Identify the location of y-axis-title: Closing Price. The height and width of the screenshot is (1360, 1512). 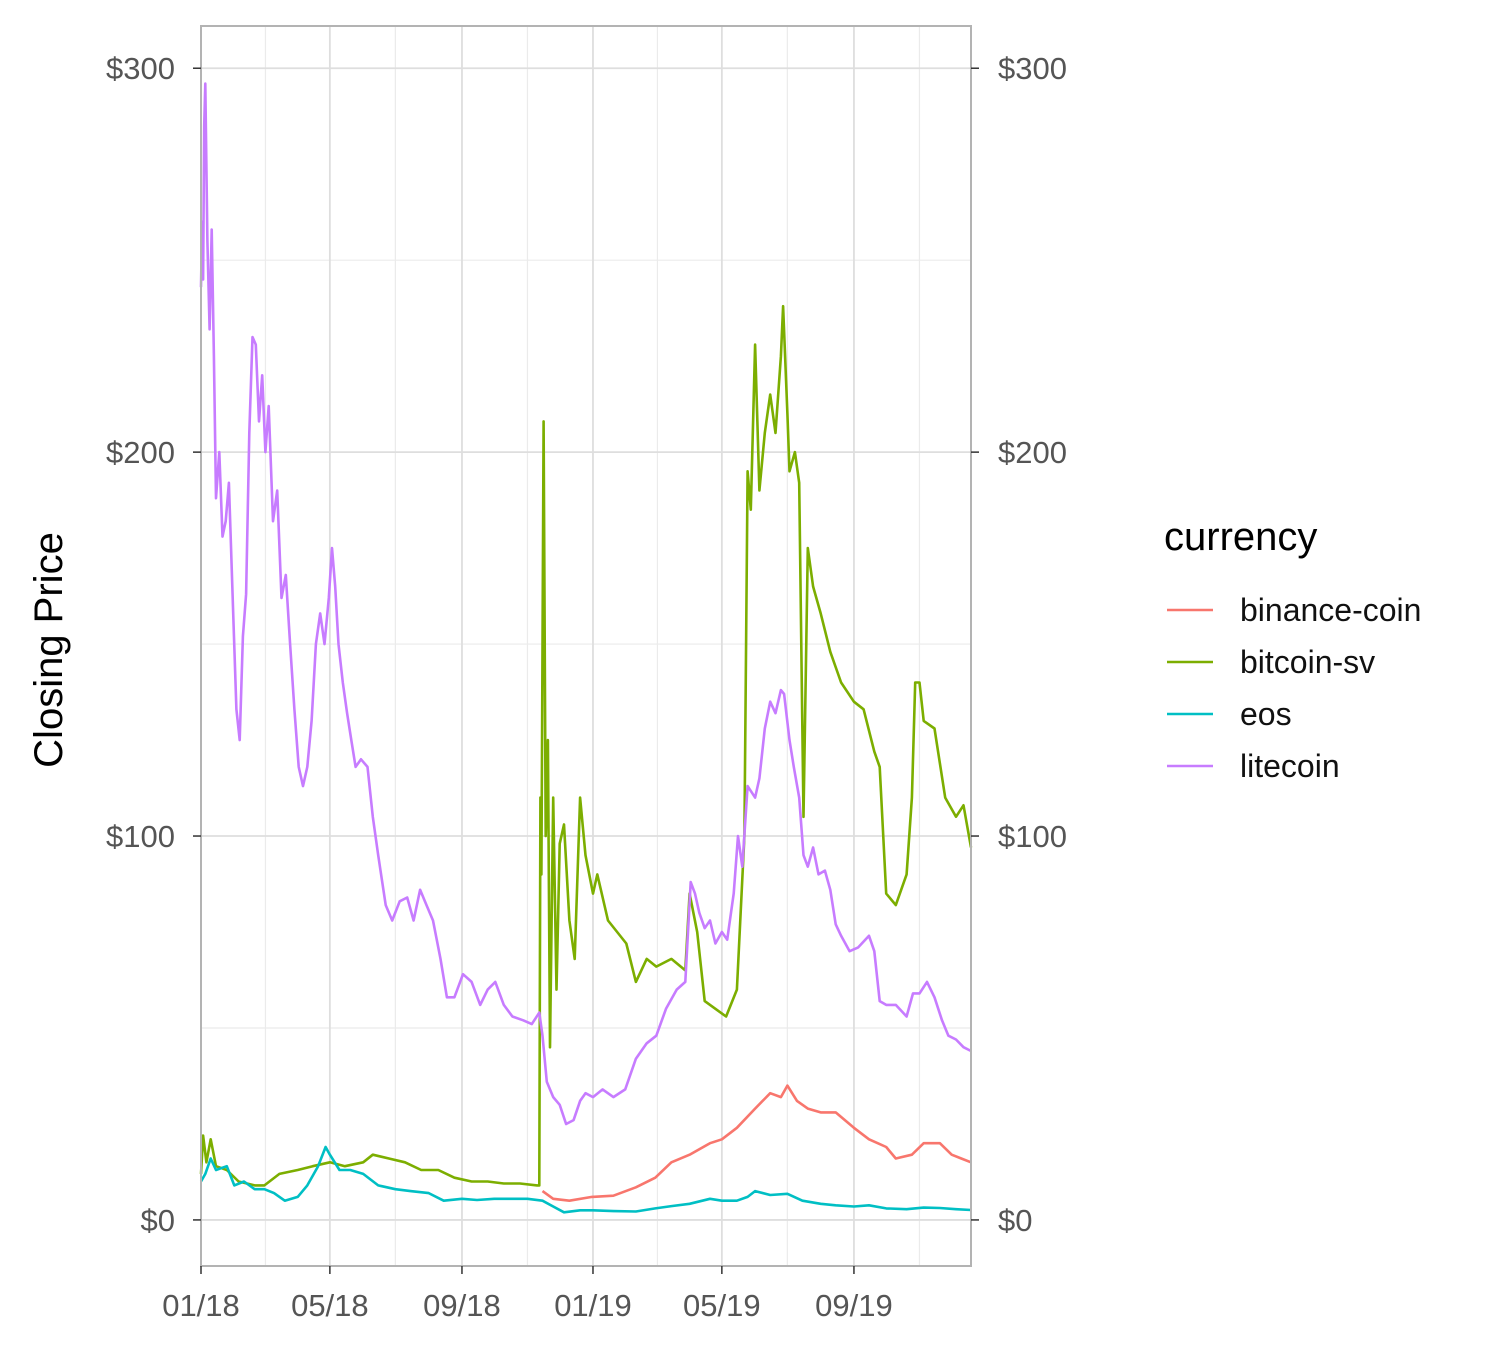
(49, 650).